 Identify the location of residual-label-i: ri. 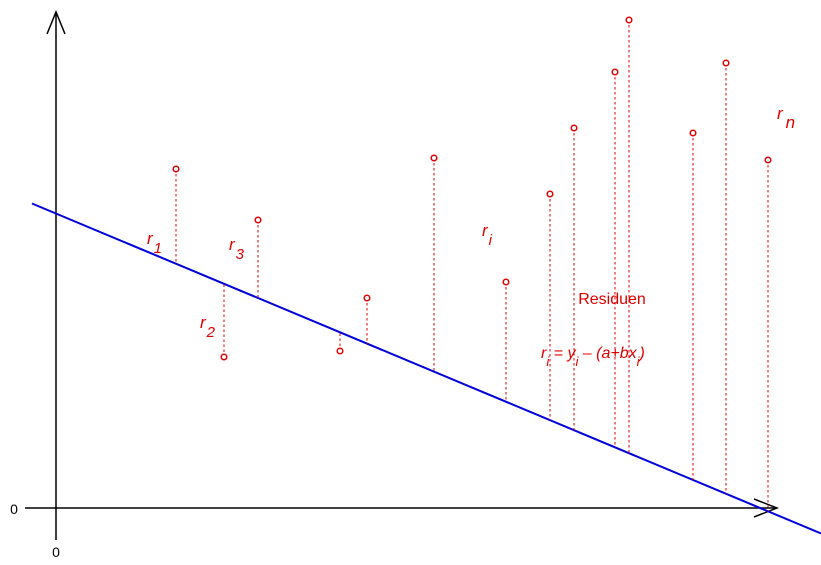
(487, 235).